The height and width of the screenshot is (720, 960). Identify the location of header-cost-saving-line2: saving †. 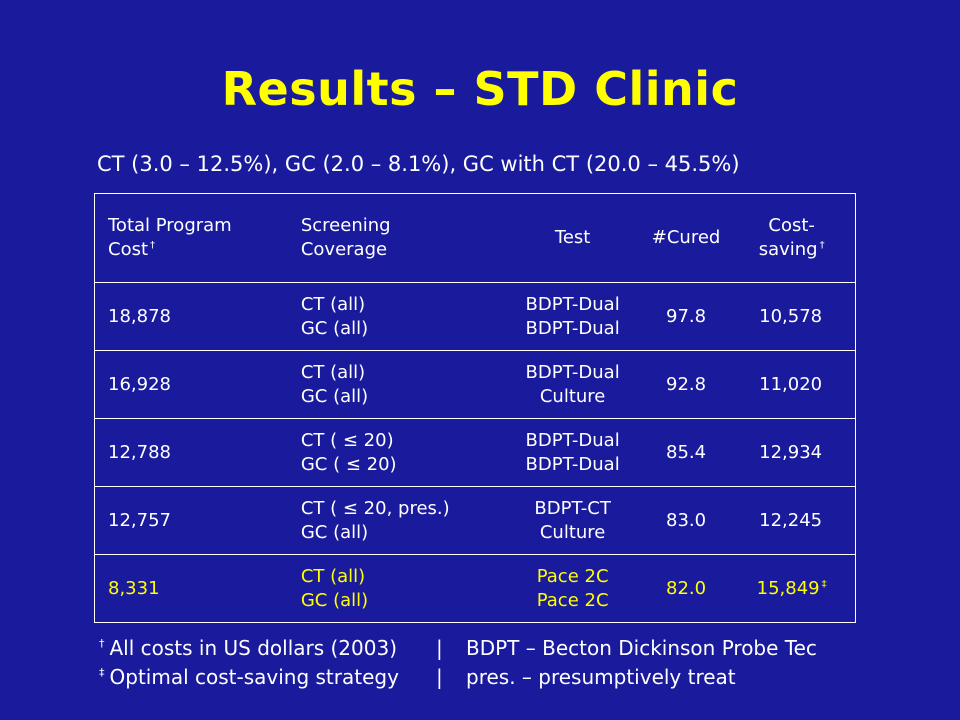
(791, 250).